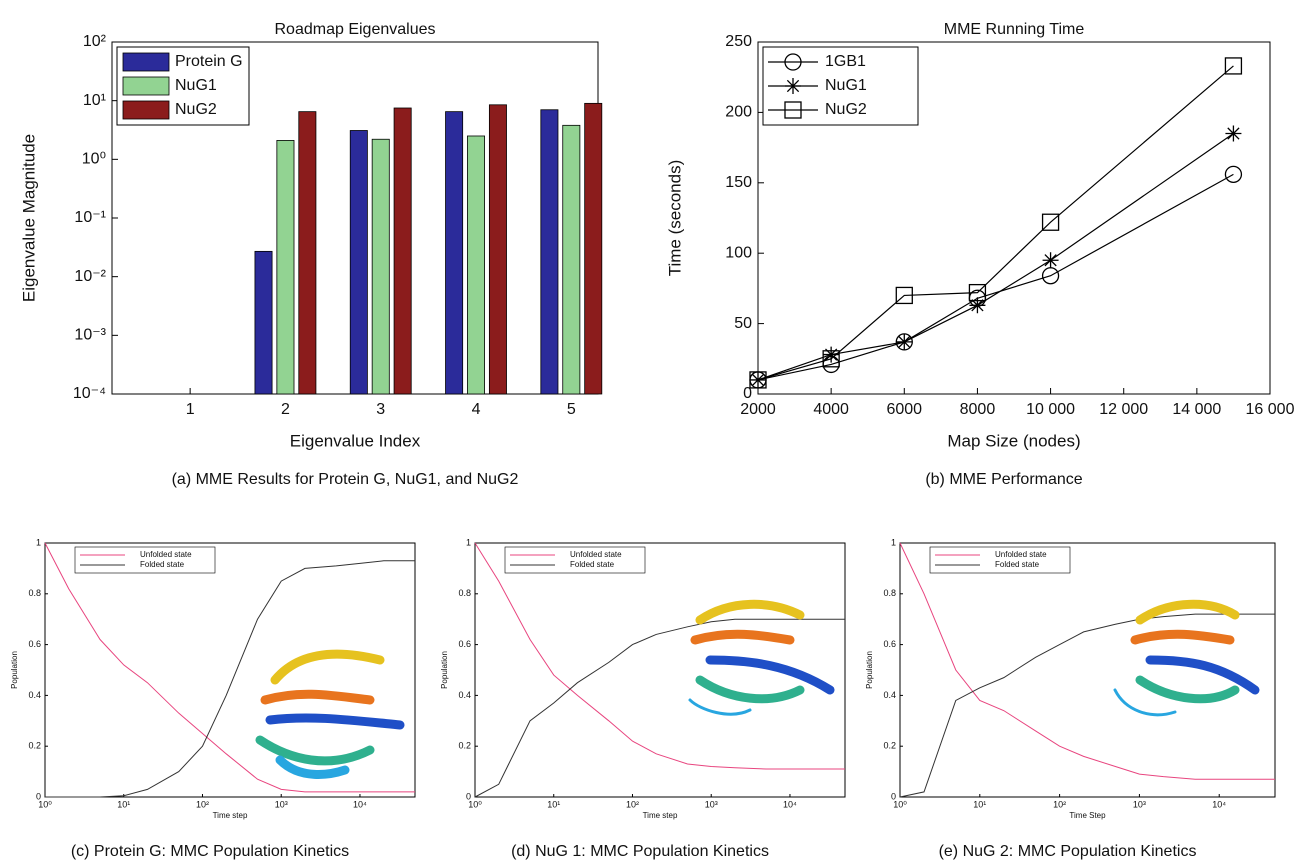 This screenshot has width=1294, height=862. Describe the element at coordinates (1003, 479) in the screenshot. I see `caption: (b) MME Performance` at that location.